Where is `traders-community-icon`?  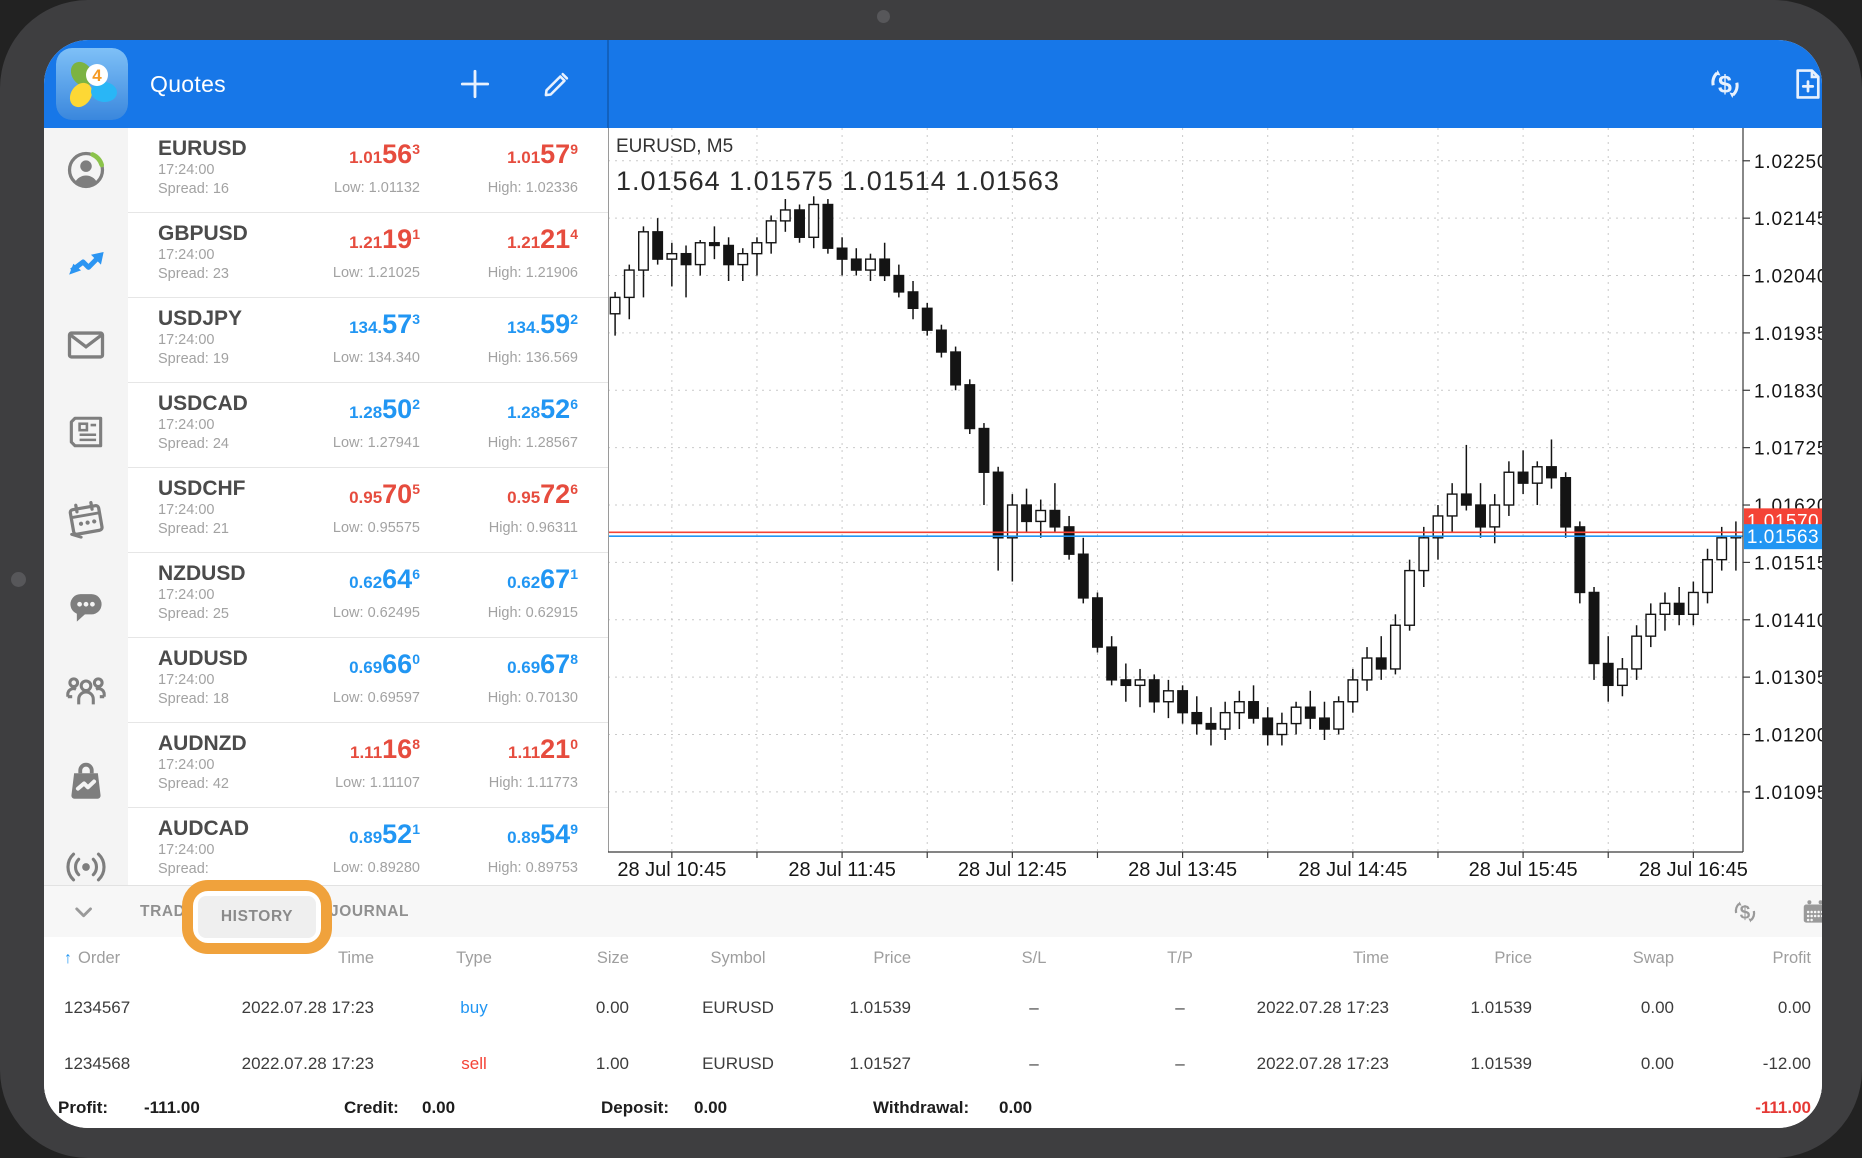 traders-community-icon is located at coordinates (86, 691).